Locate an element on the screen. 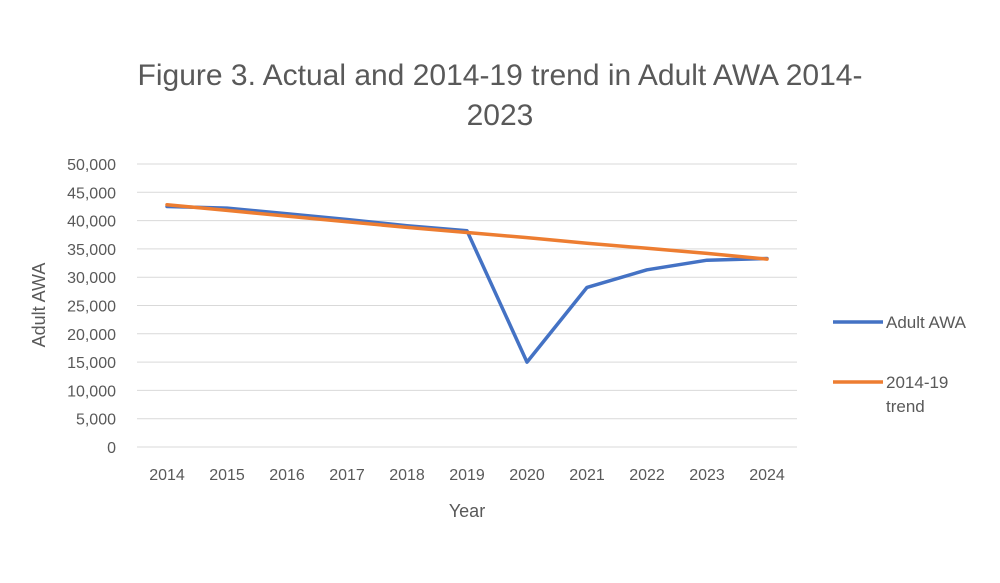  legend-label: trend is located at coordinates (905, 406).